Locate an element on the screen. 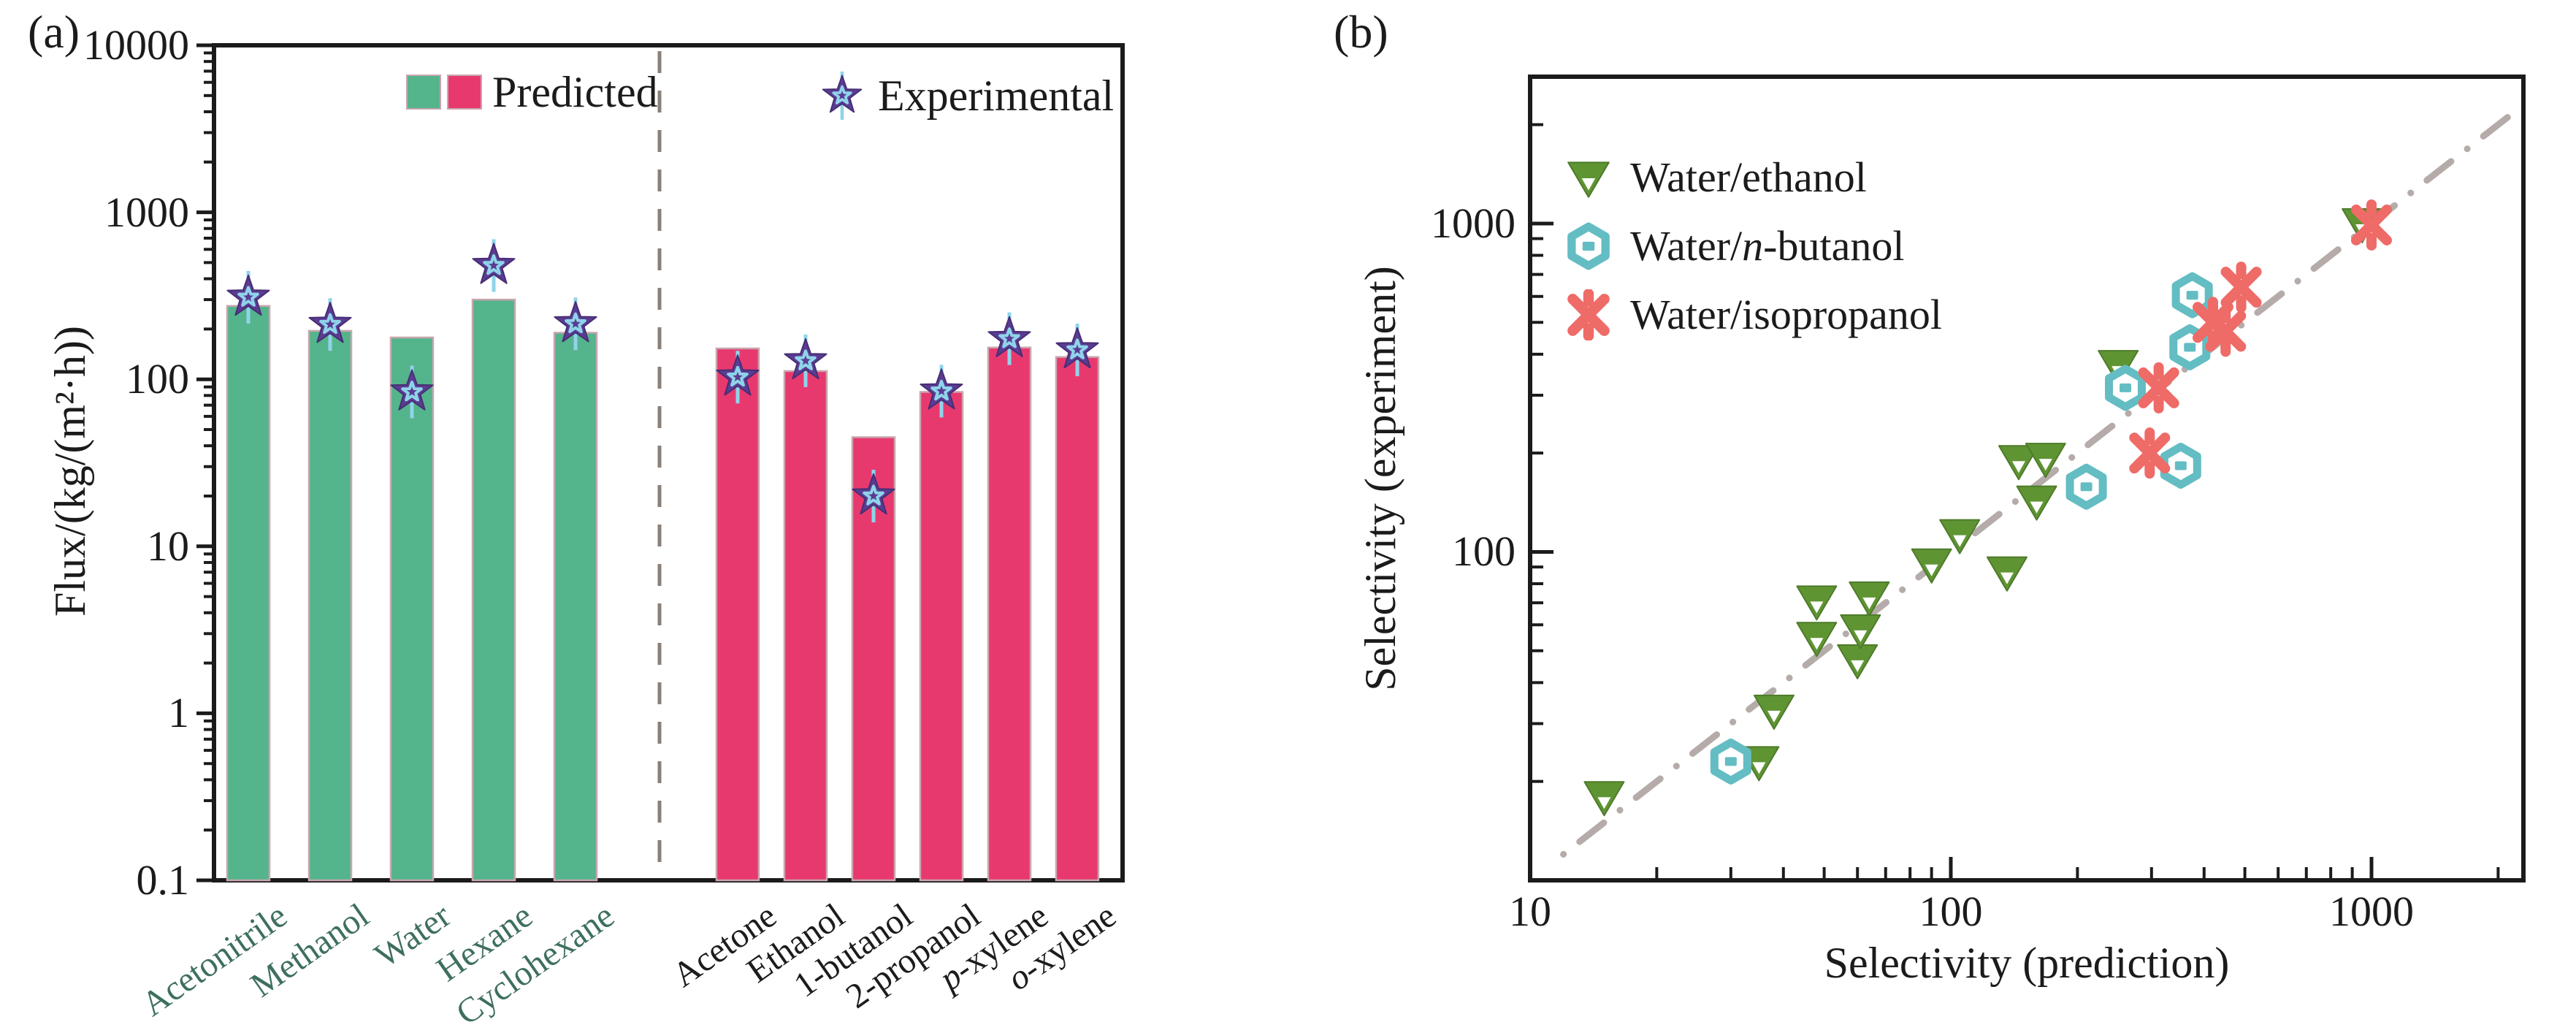  legend-experimental-label: Experimental is located at coordinates (996, 96).